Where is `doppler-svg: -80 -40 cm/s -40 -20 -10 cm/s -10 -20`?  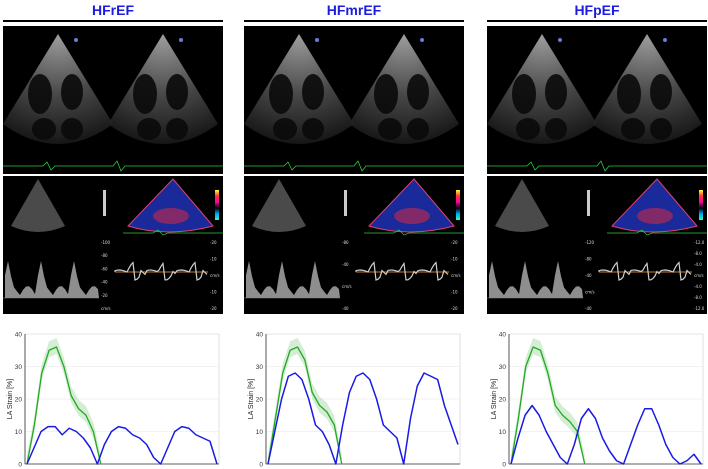 doppler-svg: -80 -40 cm/s -40 -20 -10 cm/s -10 -20 is located at coordinates (352, 275).